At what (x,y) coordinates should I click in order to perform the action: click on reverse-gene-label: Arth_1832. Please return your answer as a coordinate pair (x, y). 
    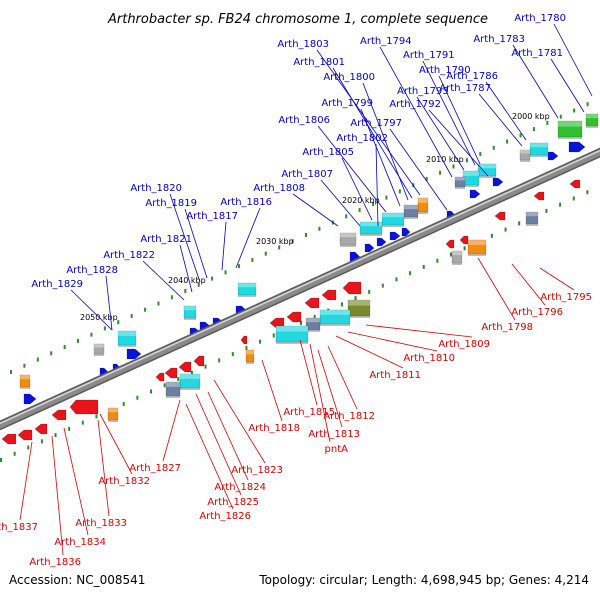
    Looking at the image, I should click on (124, 481).